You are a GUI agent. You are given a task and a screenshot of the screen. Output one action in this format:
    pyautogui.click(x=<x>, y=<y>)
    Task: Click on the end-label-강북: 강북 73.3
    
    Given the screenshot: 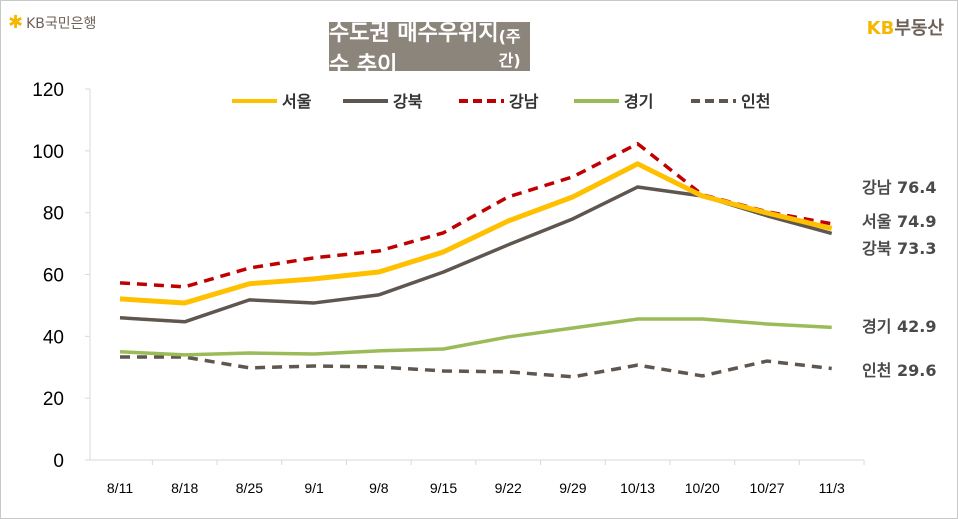 What is the action you would take?
    pyautogui.click(x=899, y=248)
    